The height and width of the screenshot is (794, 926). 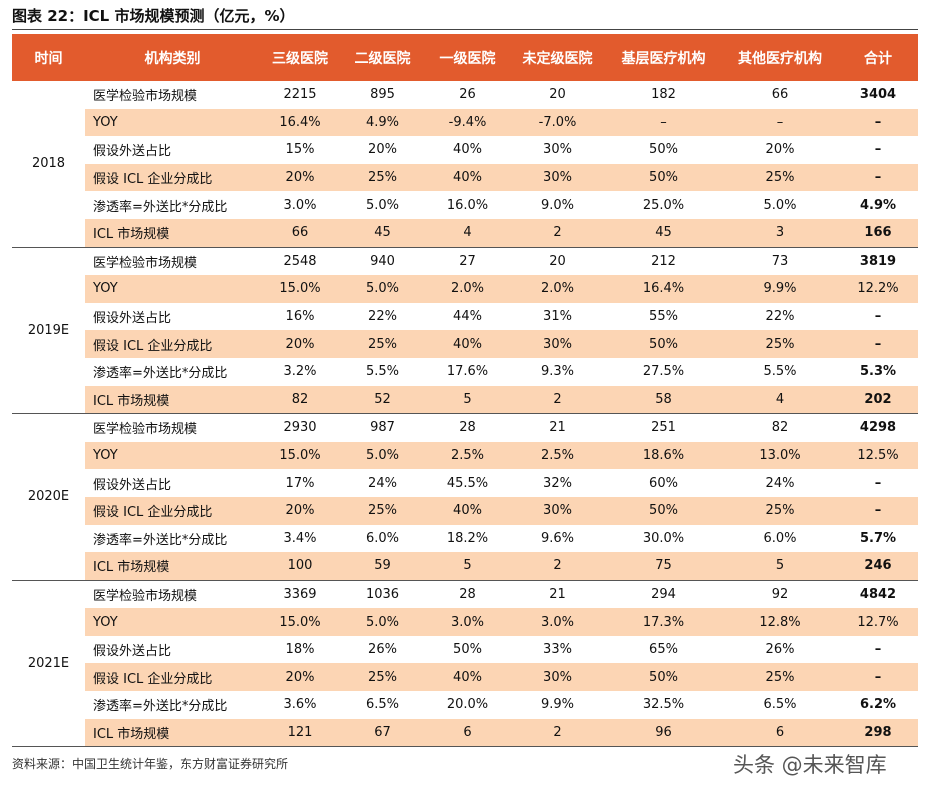 I want to click on header-cell: 其他医疗机构, so click(x=780, y=57).